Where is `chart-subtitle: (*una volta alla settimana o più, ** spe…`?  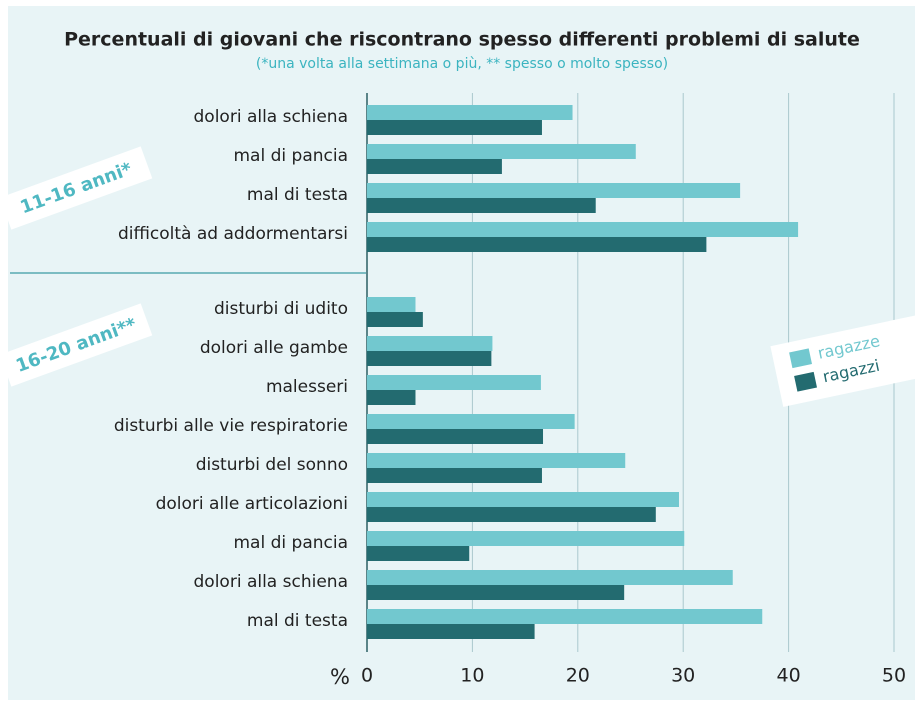
chart-subtitle: (*una volta alla settimana o più, ** spe… is located at coordinates (462, 64).